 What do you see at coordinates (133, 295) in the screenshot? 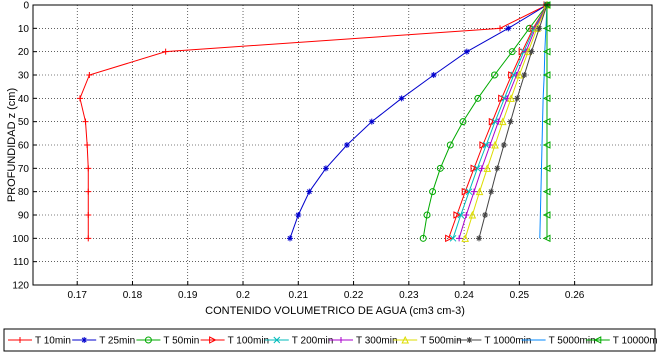
I see `x-tick-label: 0.18` at bounding box center [133, 295].